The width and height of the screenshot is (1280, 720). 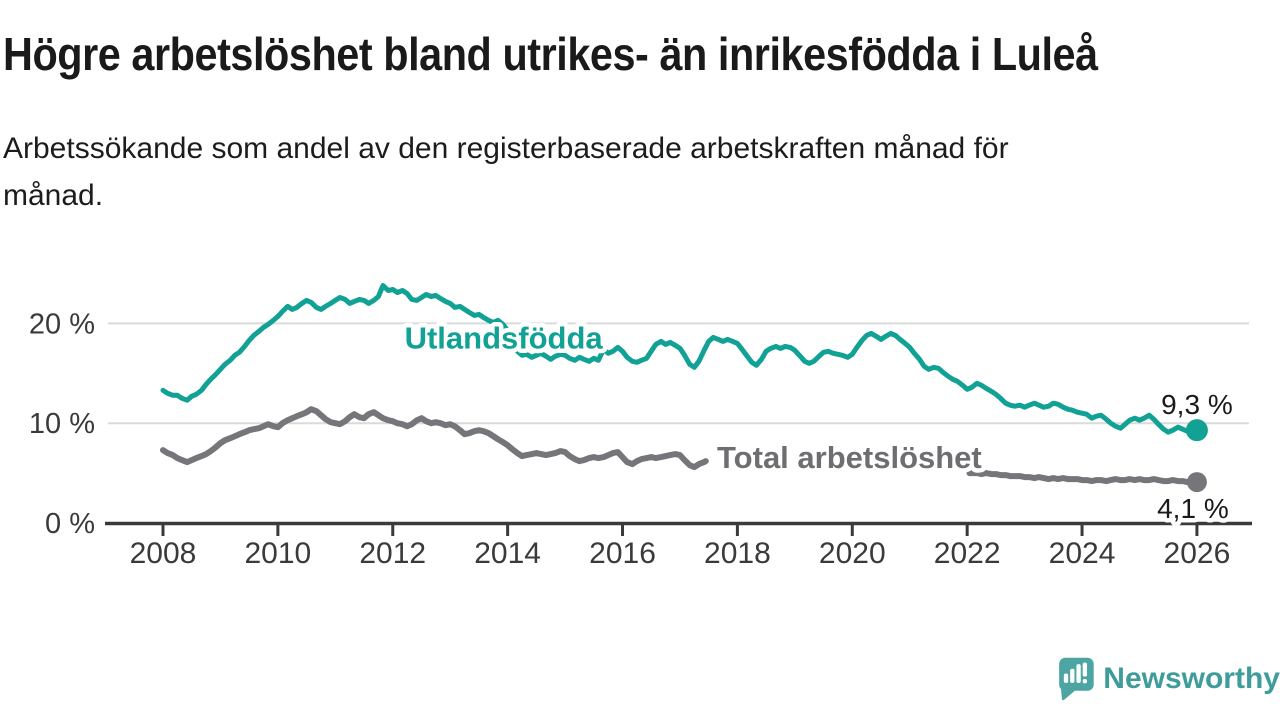 What do you see at coordinates (1083, 478) in the screenshot?
I see `series-line-total-arbetsloshet-seg1` at bounding box center [1083, 478].